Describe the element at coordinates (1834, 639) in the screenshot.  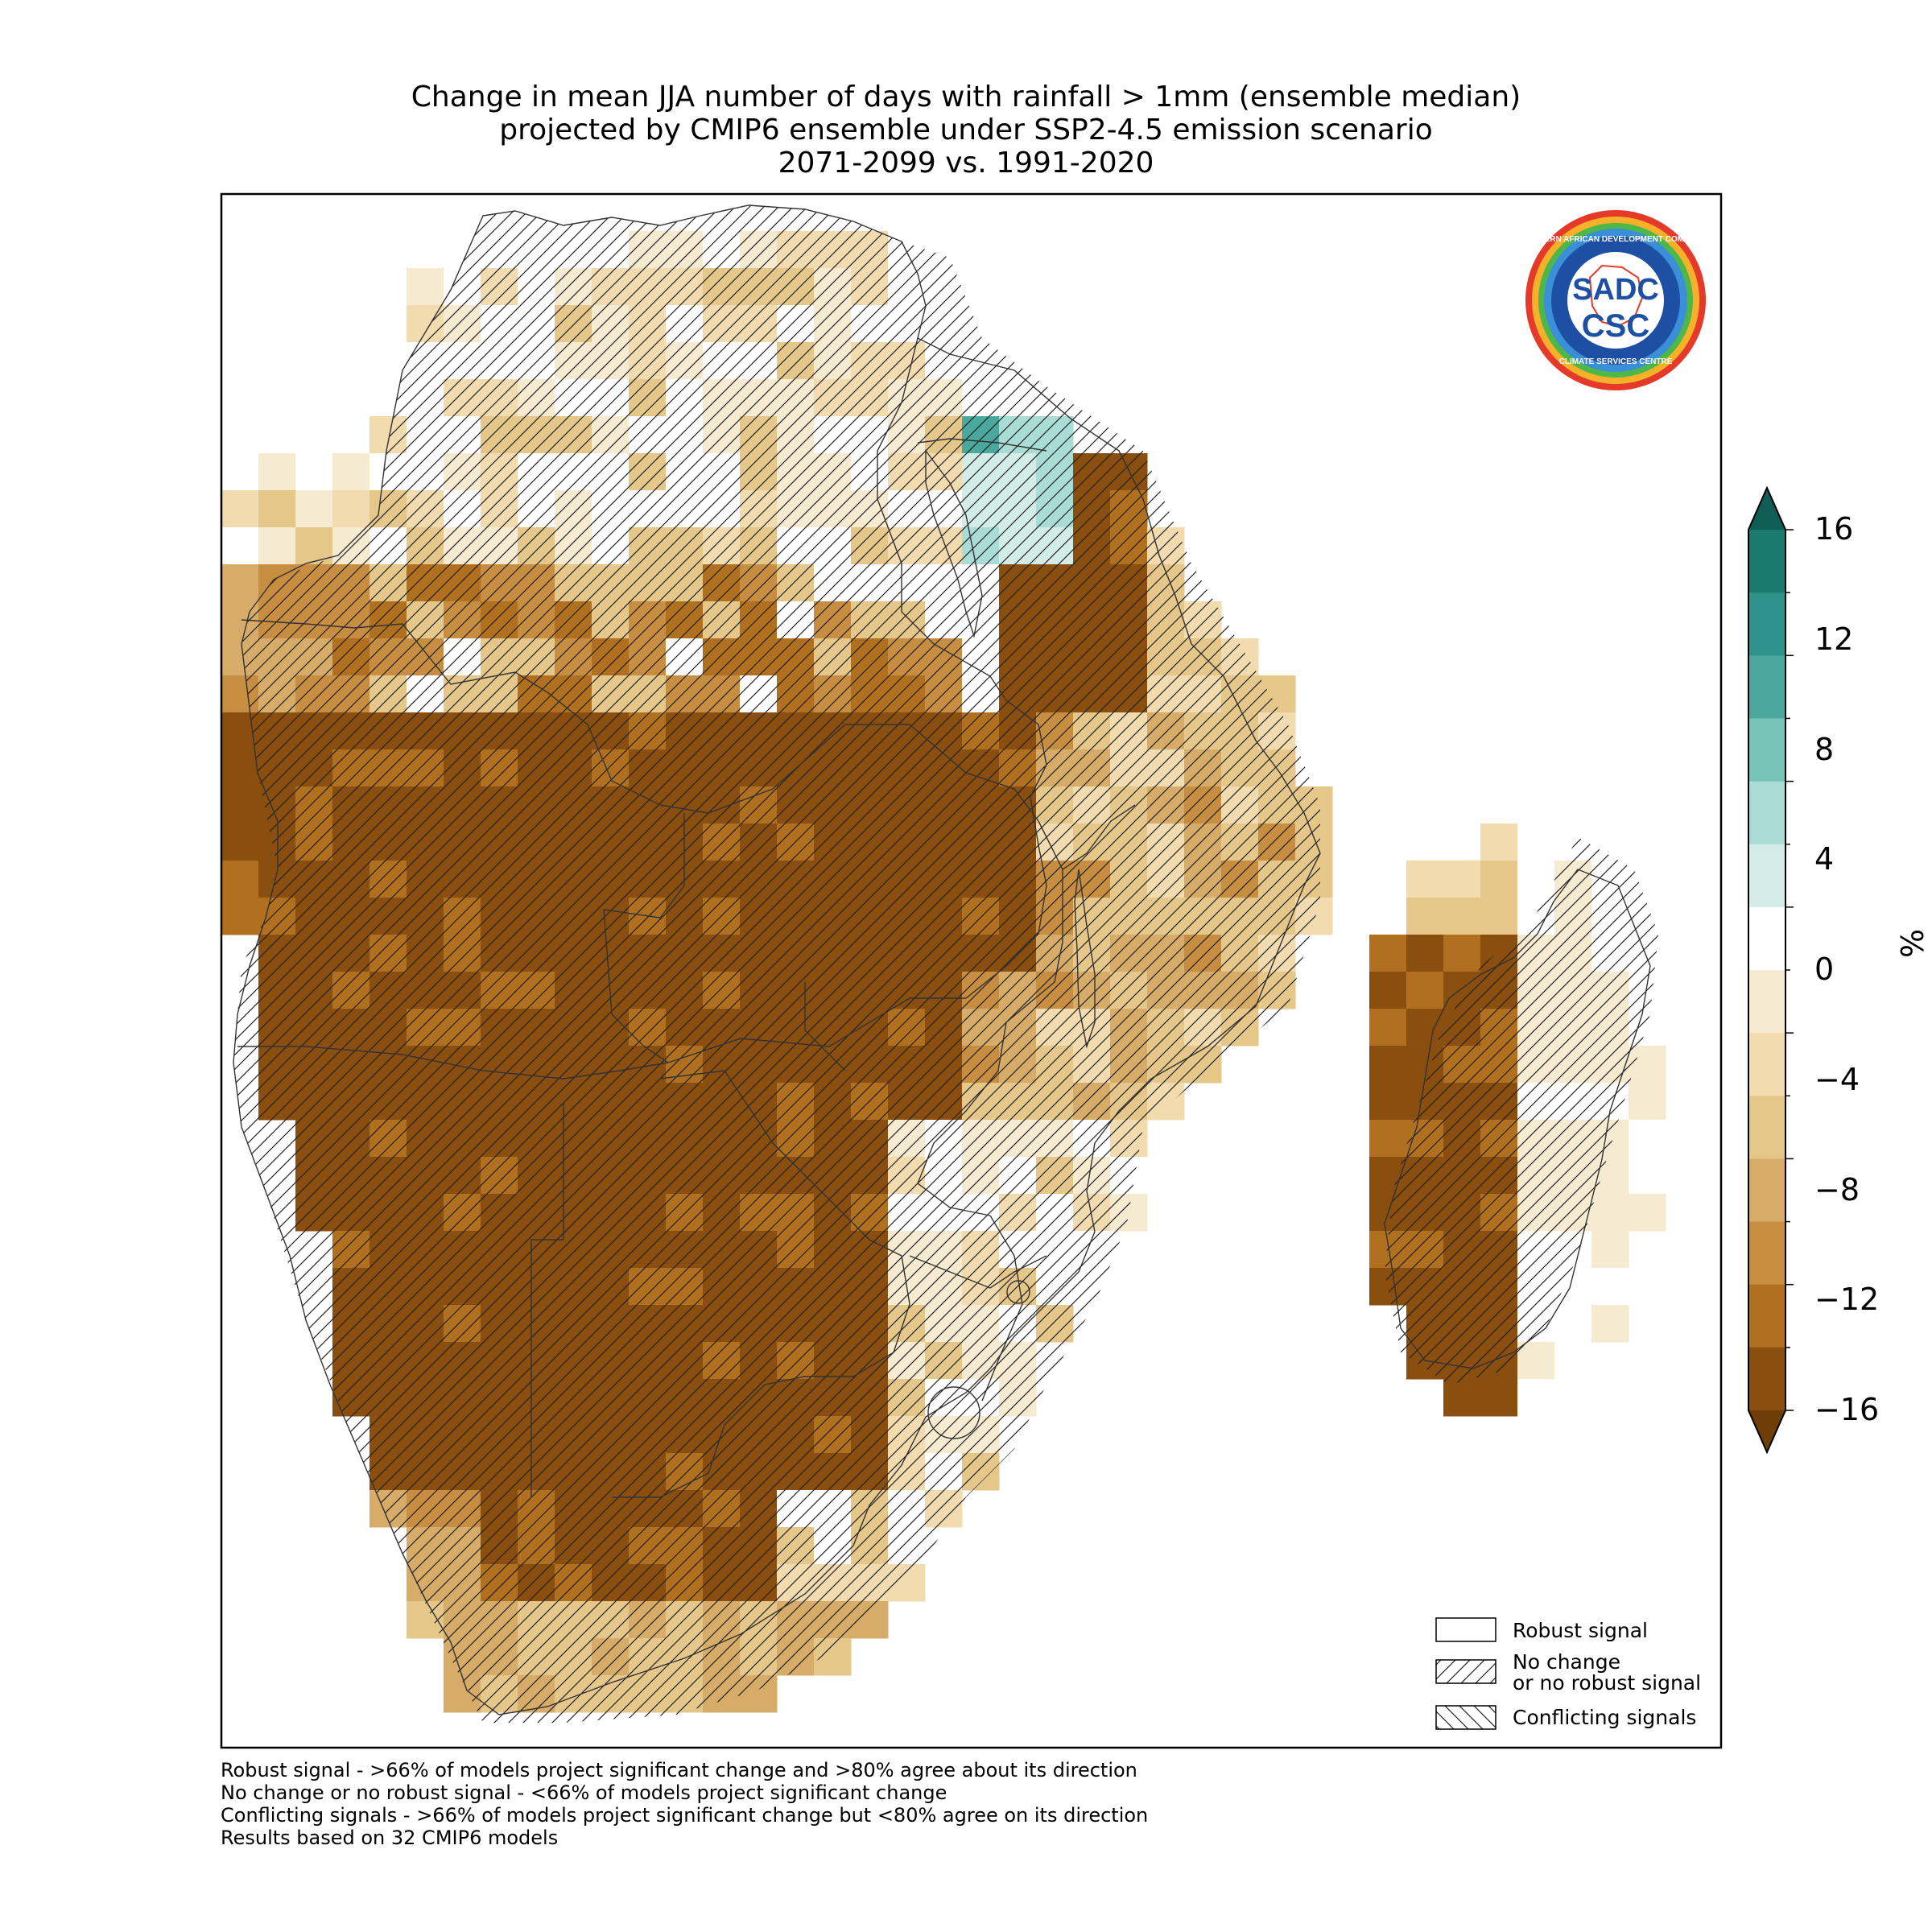
I see `colorbar-tick-label: 12` at that location.